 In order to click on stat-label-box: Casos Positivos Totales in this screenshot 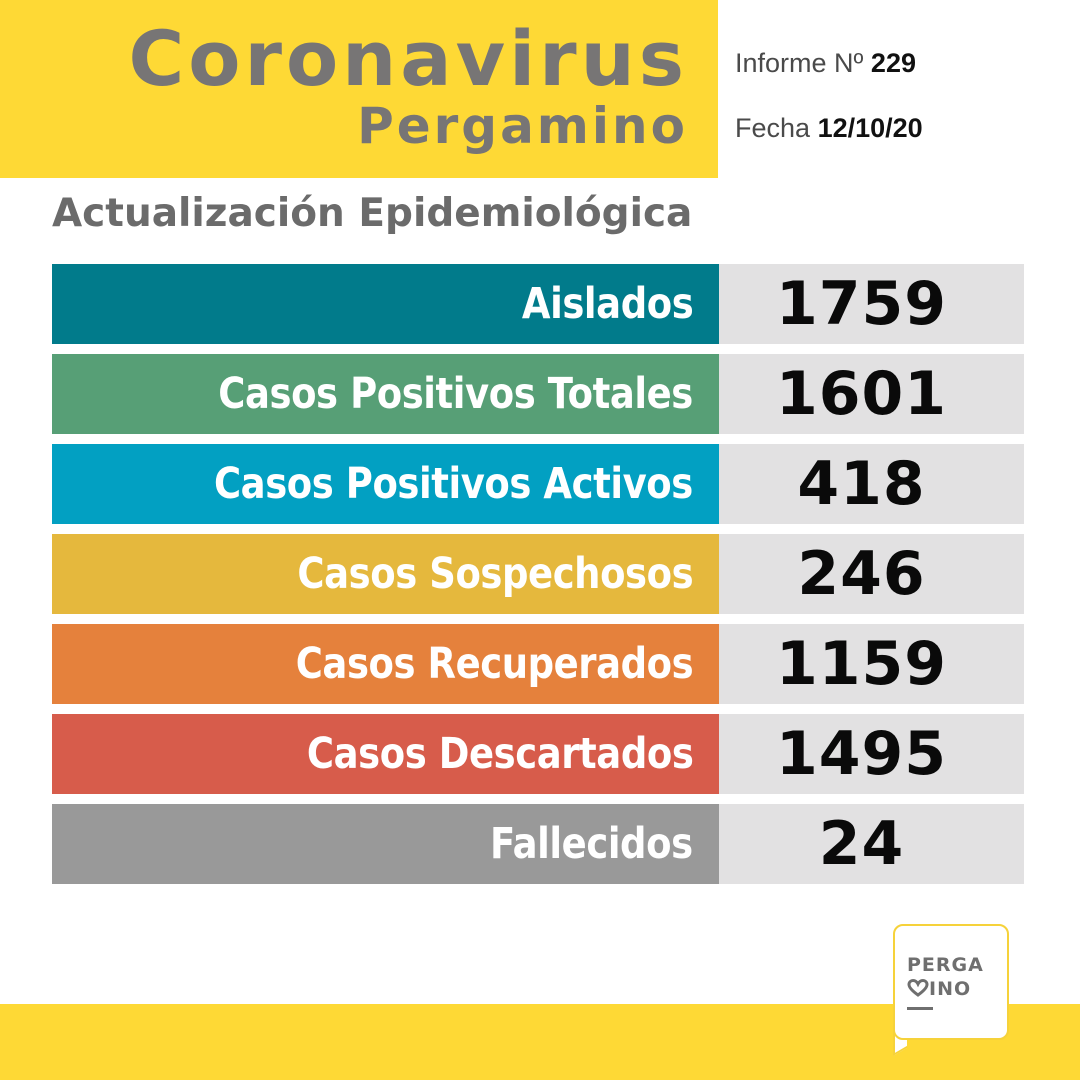, I will do `click(385, 394)`.